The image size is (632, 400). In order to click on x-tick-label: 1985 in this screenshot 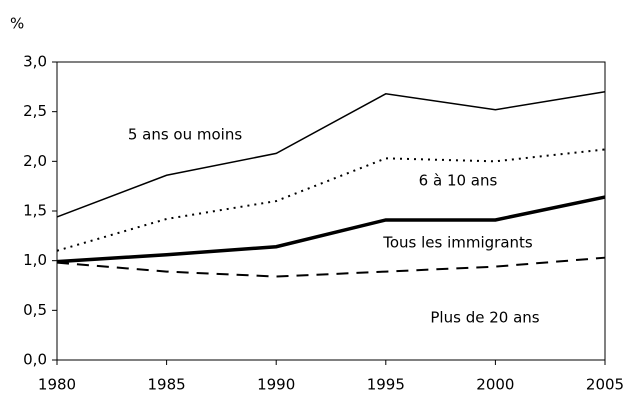, I will do `click(167, 385)`.